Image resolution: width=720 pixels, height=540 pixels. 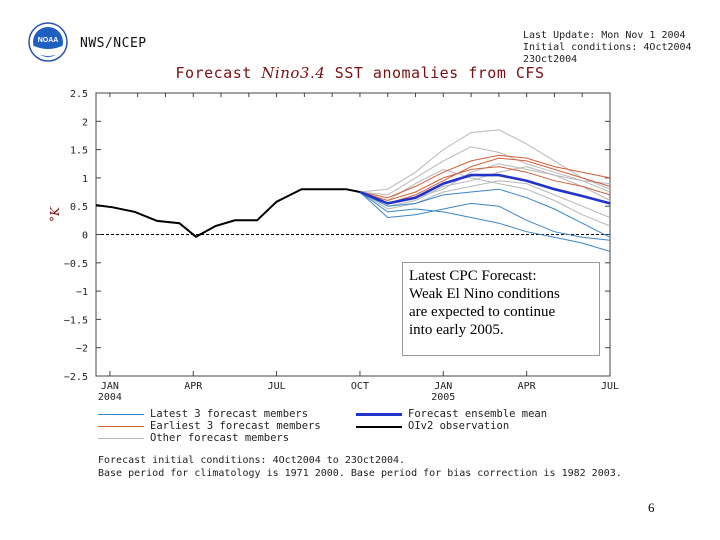 What do you see at coordinates (651, 507) in the screenshot?
I see `slide-number: 6` at bounding box center [651, 507].